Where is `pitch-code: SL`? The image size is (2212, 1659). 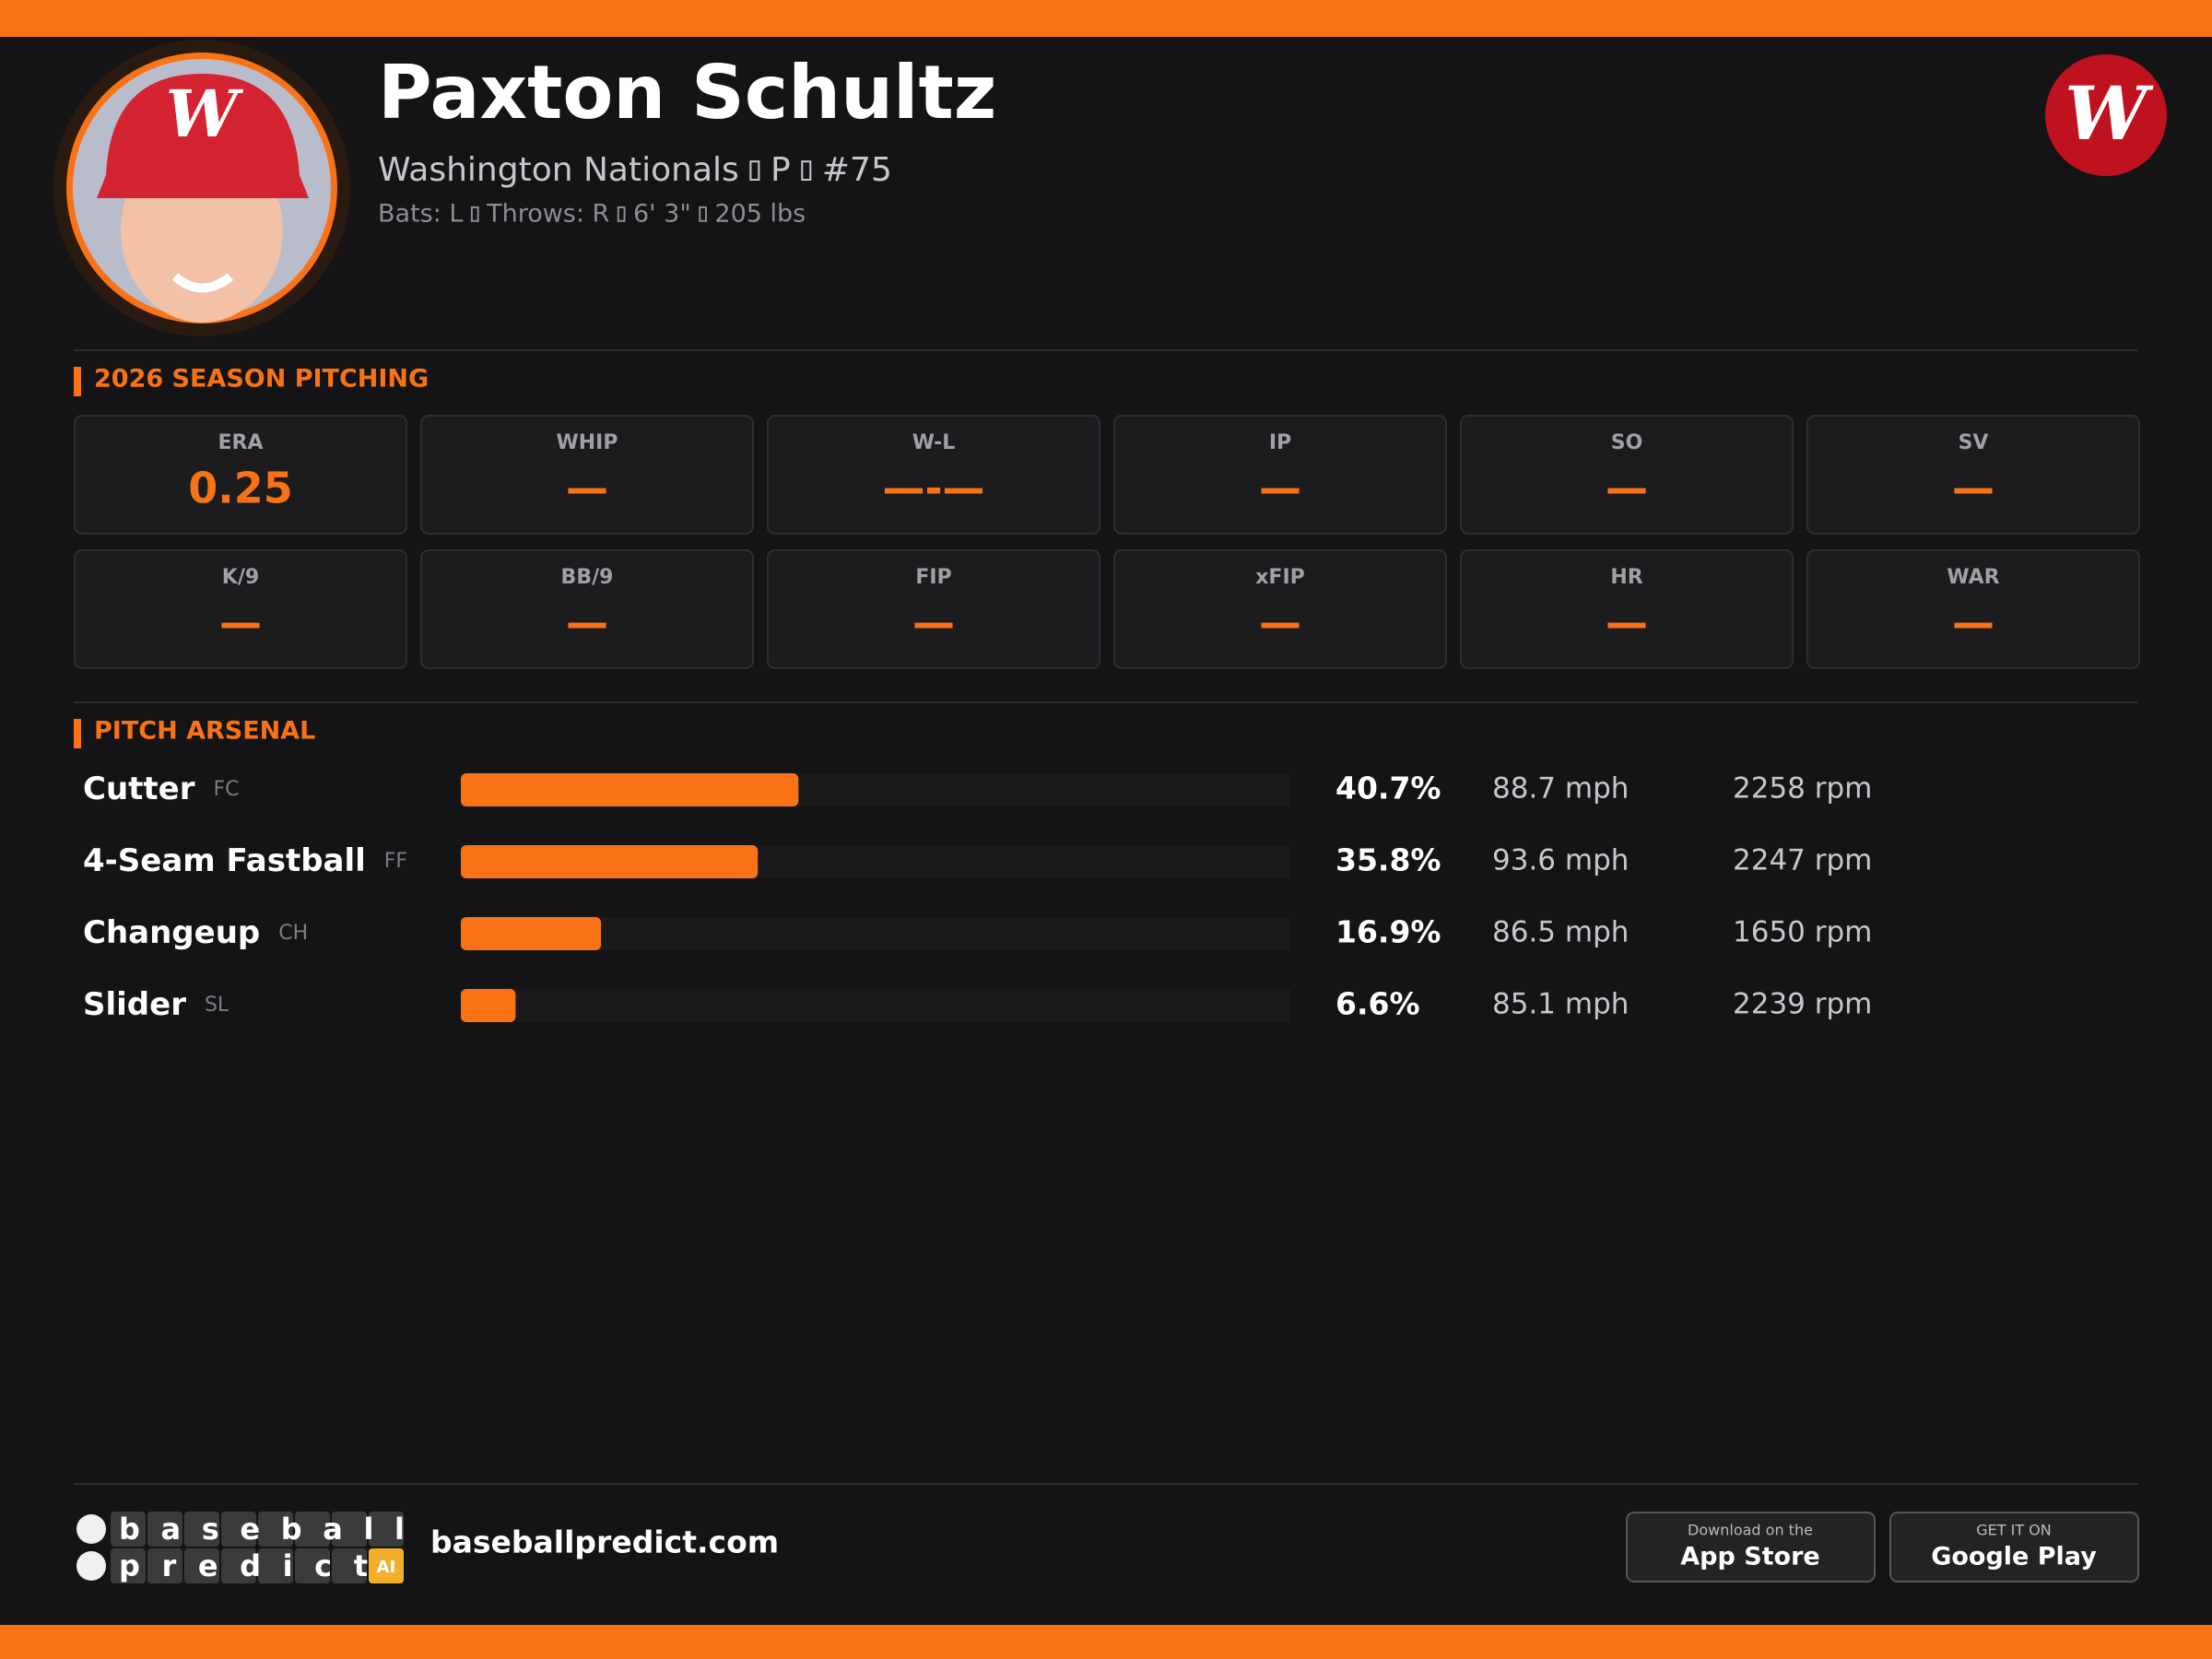
pitch-code: SL is located at coordinates (217, 1005).